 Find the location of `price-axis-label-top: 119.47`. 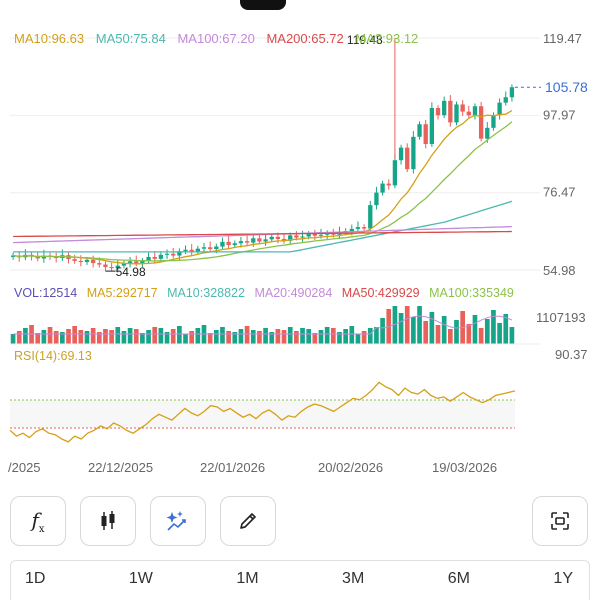

price-axis-label-top: 119.47 is located at coordinates (562, 38).